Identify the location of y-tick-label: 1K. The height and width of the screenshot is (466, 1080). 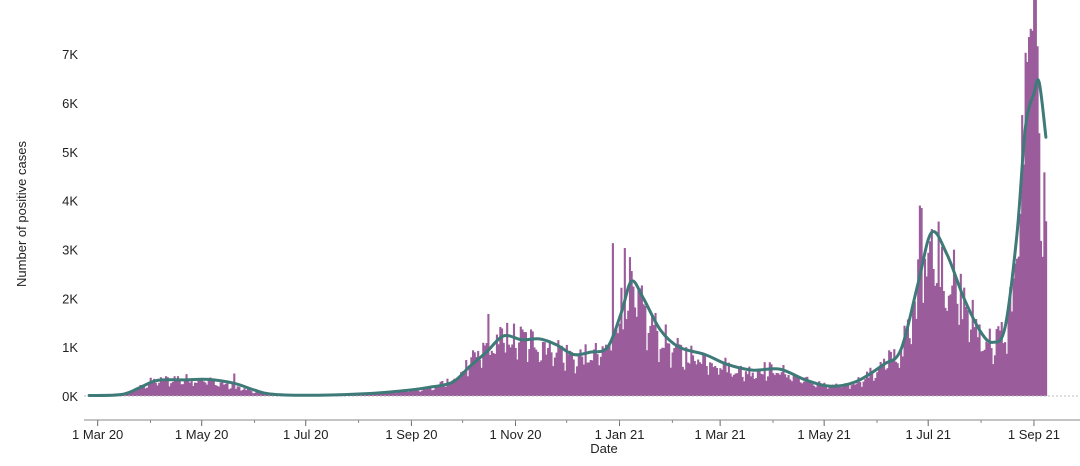
(70, 347).